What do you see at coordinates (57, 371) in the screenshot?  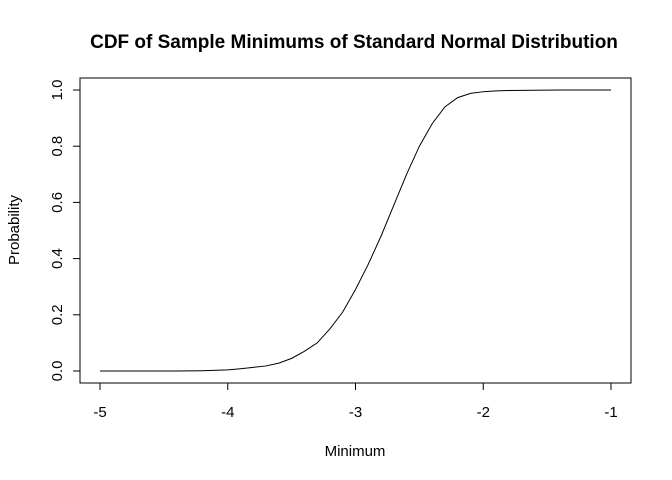 I see `y-tick-label: 0.0` at bounding box center [57, 371].